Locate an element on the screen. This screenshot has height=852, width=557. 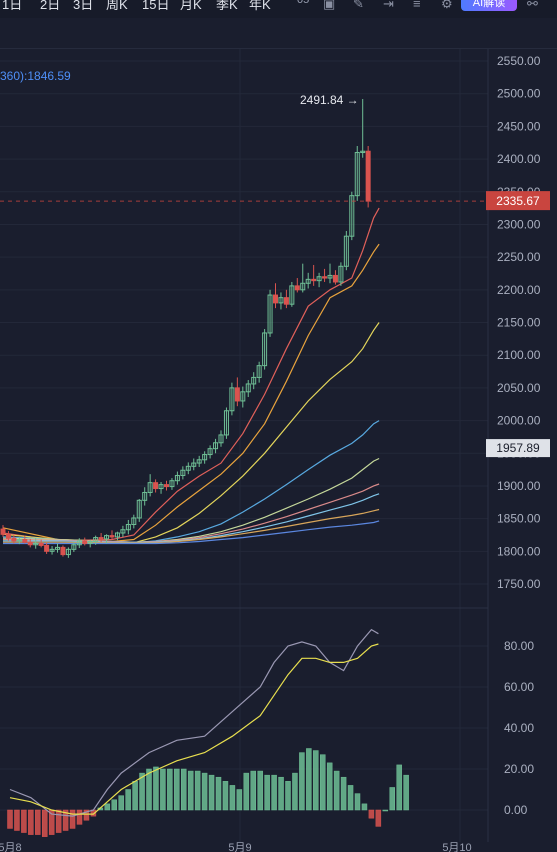
price-tick-label: 2050.00 is located at coordinates (519, 388).